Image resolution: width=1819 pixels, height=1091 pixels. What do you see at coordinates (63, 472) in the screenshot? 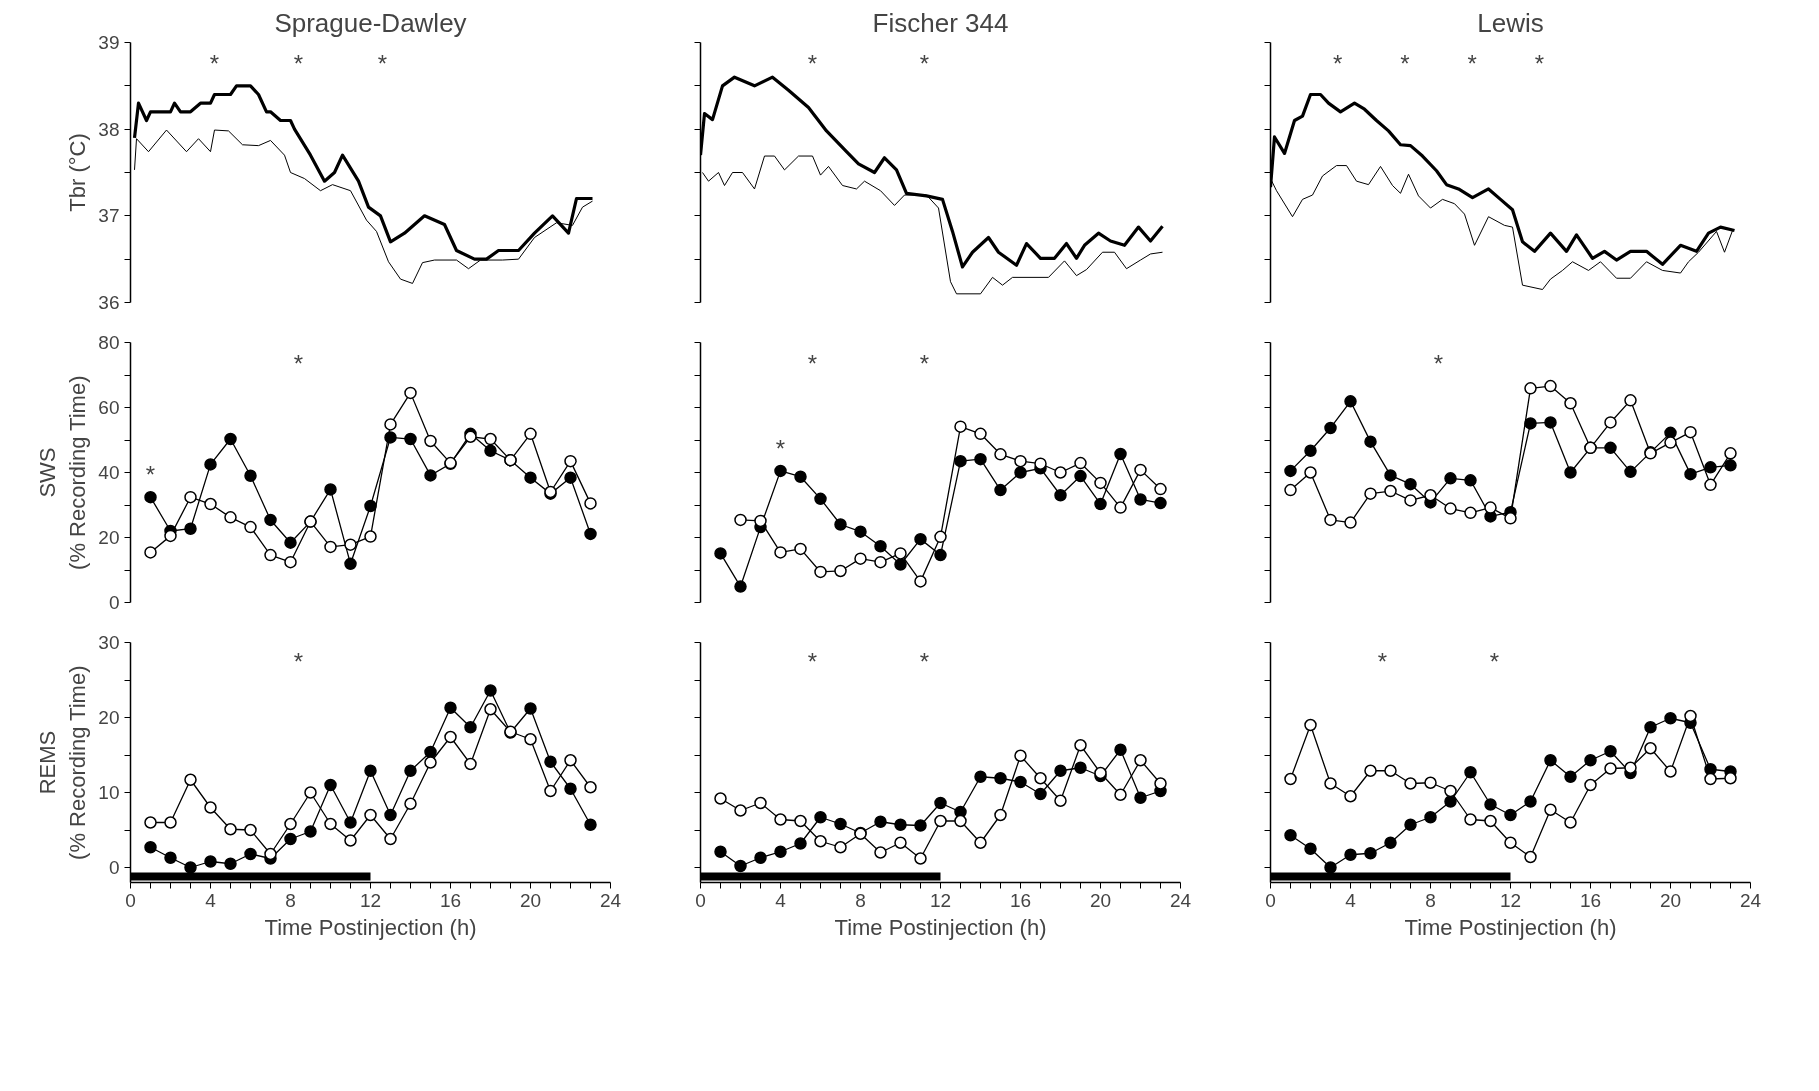
I see `y-axis-title: SWS (% Recording Time)` at bounding box center [63, 472].